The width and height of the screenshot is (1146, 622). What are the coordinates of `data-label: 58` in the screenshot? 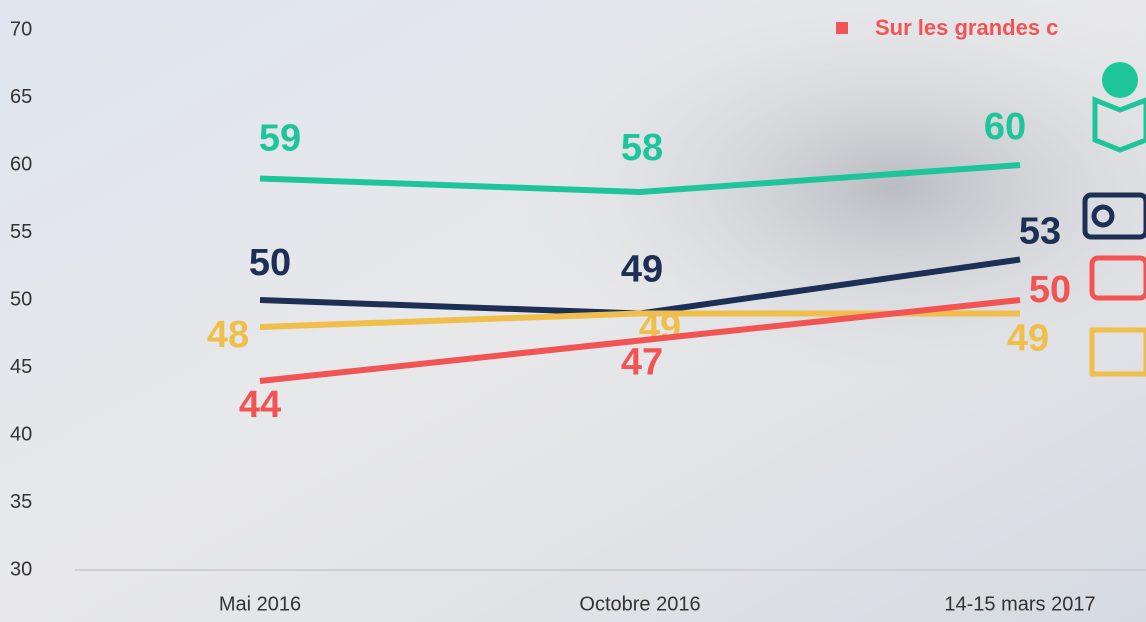 It's located at (642, 148).